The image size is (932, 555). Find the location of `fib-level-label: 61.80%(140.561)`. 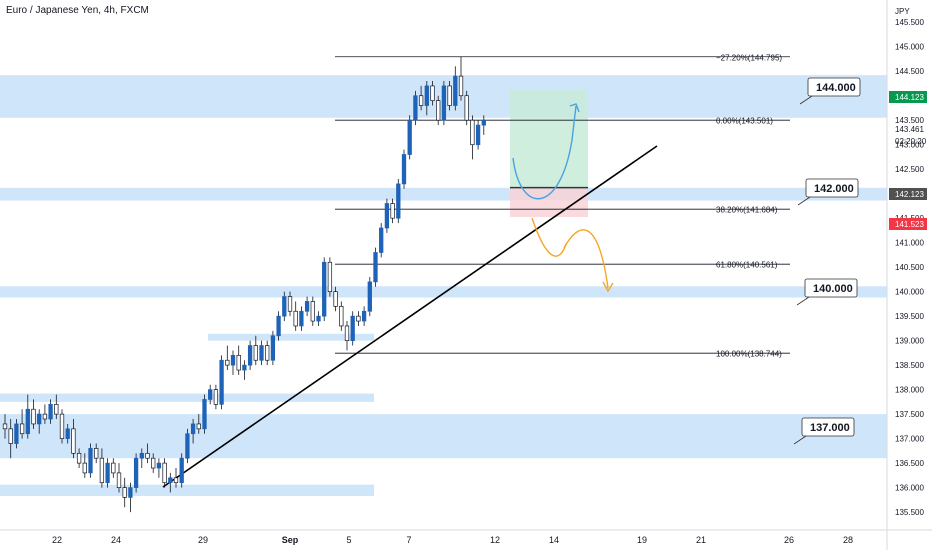

fib-level-label: 61.80%(140.561) is located at coordinates (747, 265).